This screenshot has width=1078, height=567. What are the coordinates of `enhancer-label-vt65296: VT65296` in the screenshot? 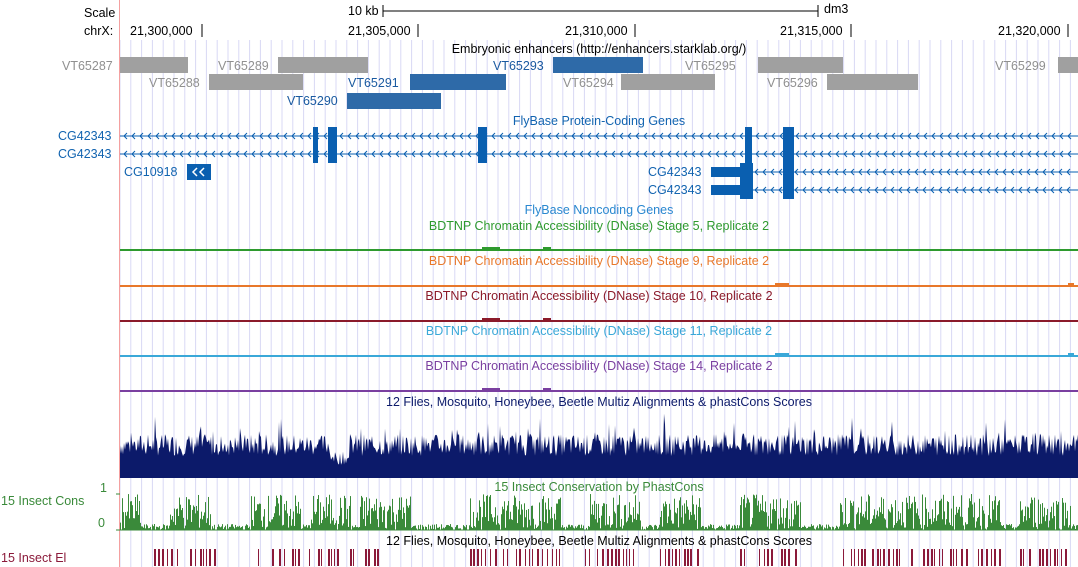 It's located at (792, 83).